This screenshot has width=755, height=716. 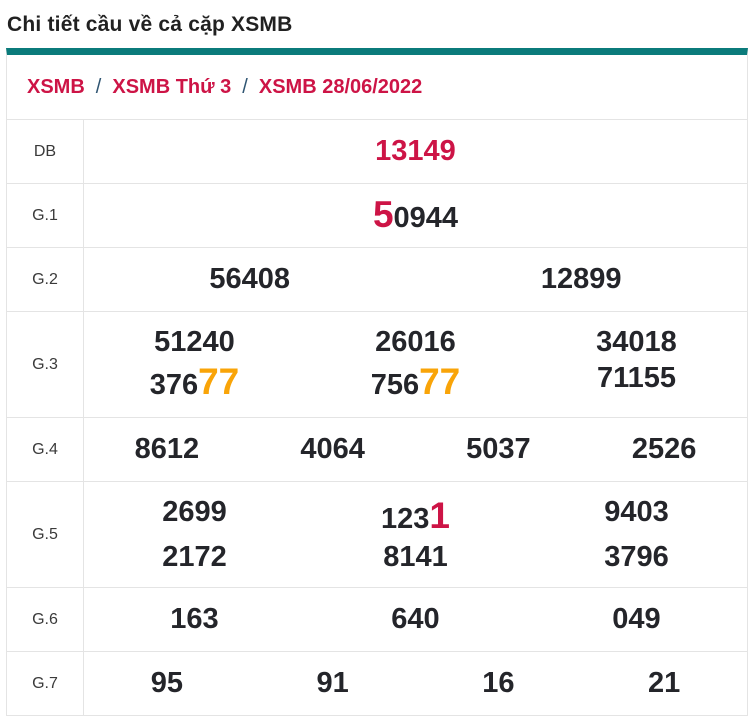 I want to click on prize-line: 50944, so click(x=415, y=215).